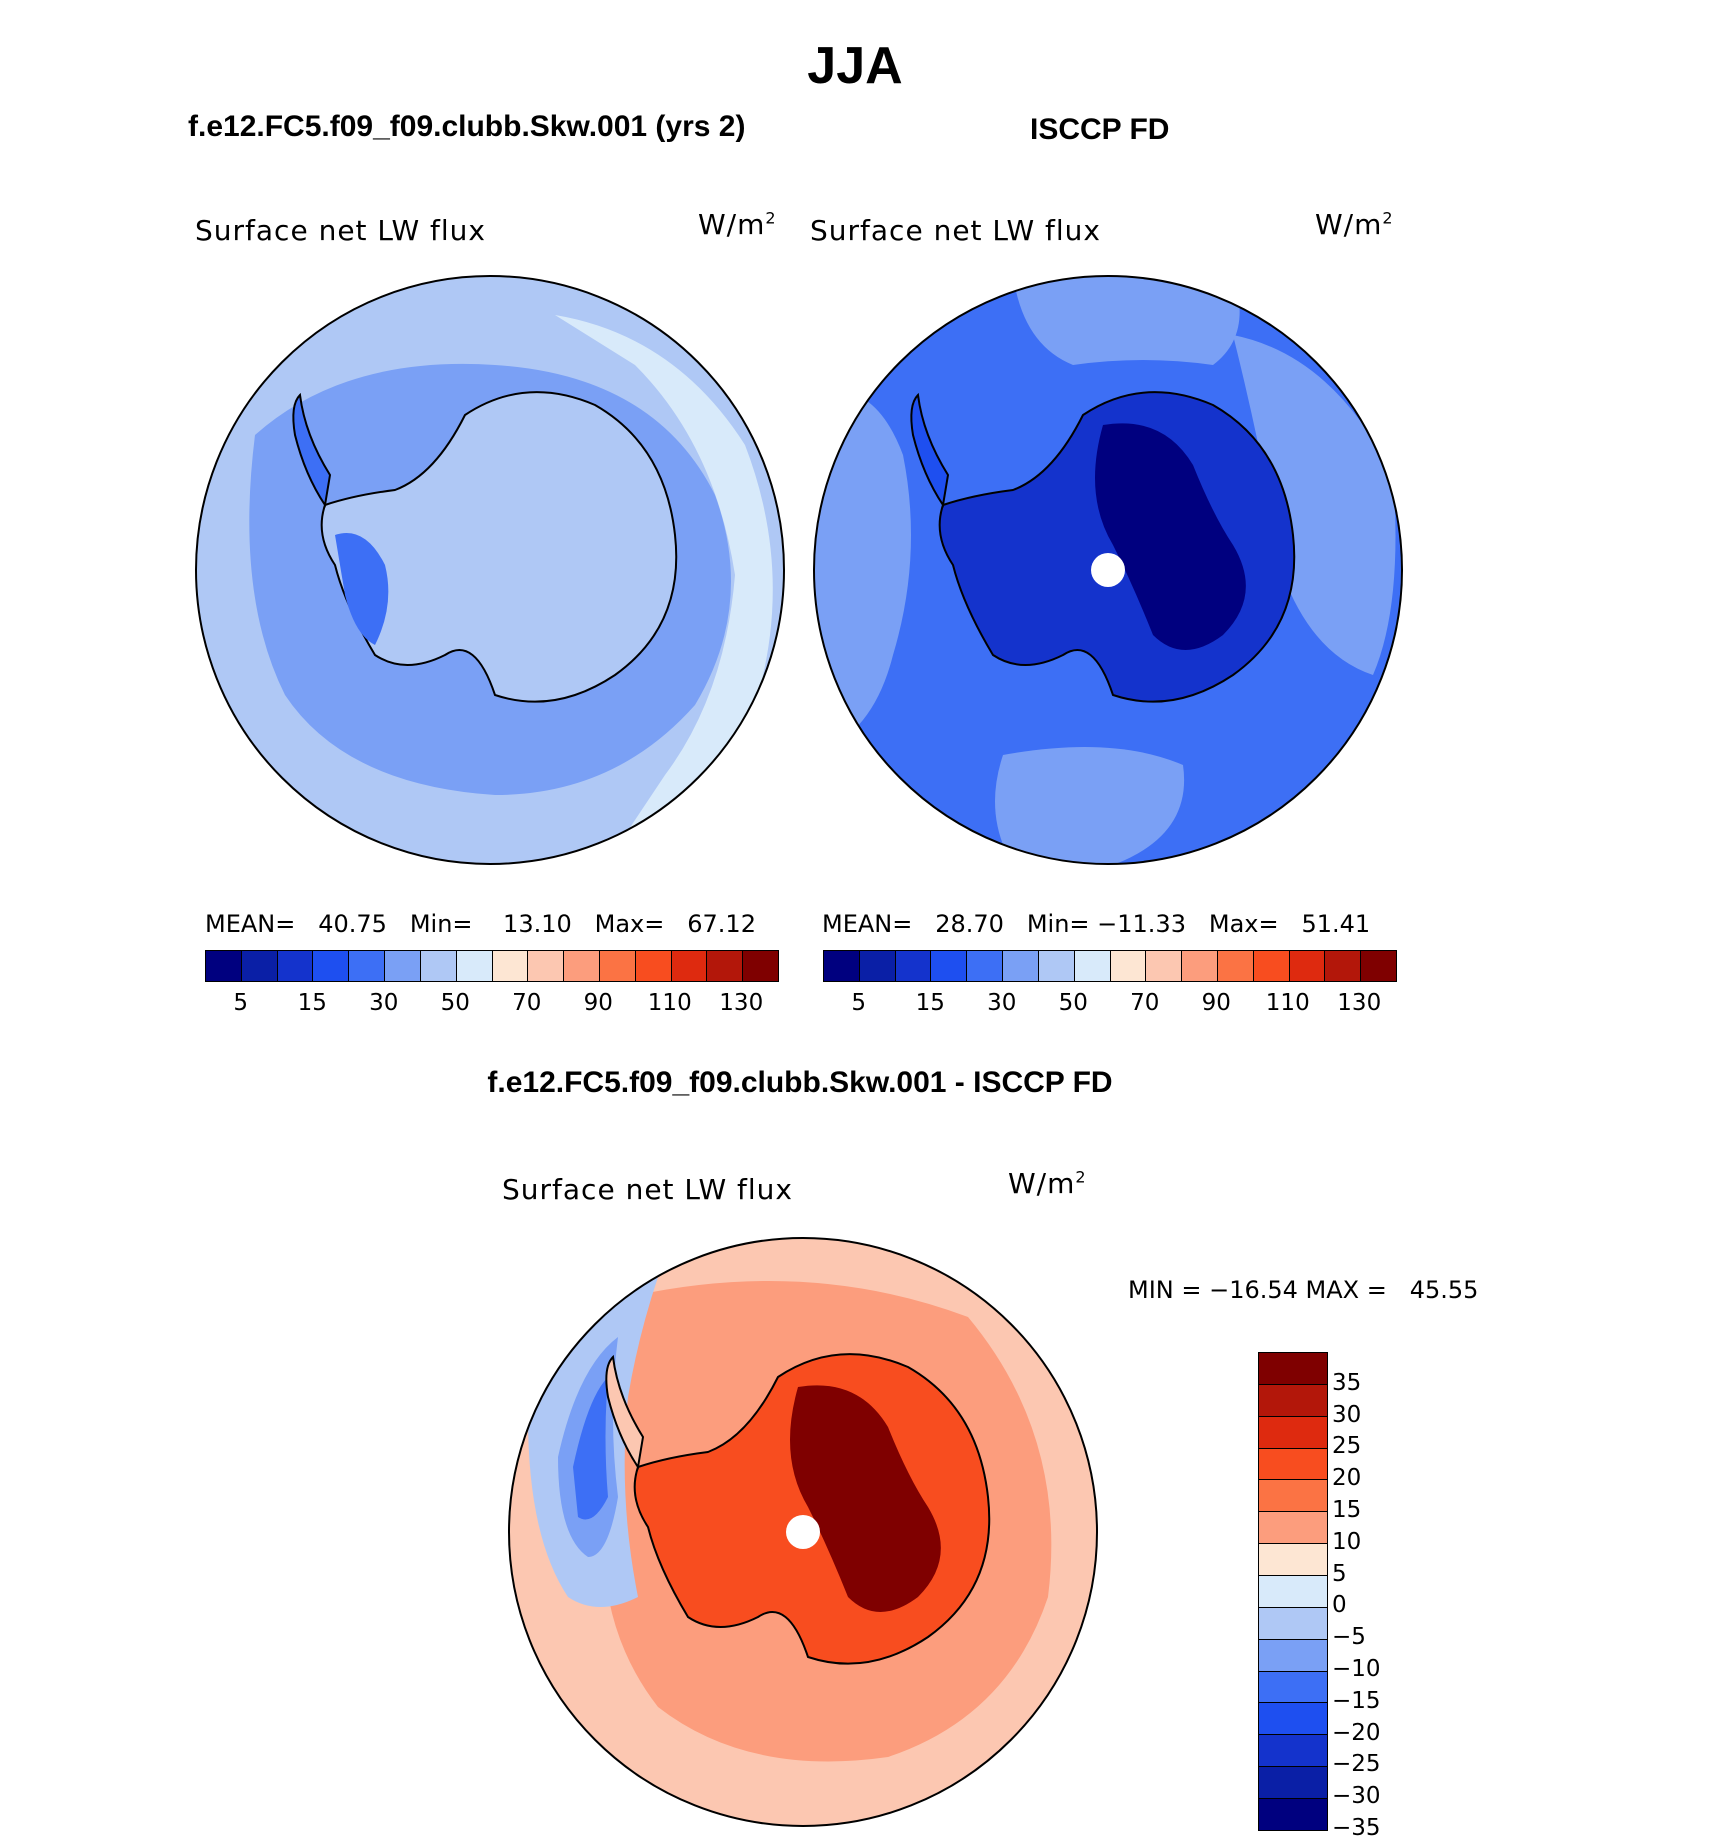  What do you see at coordinates (1356, 1732) in the screenshot?
I see `colorbar-tick-label: −20` at bounding box center [1356, 1732].